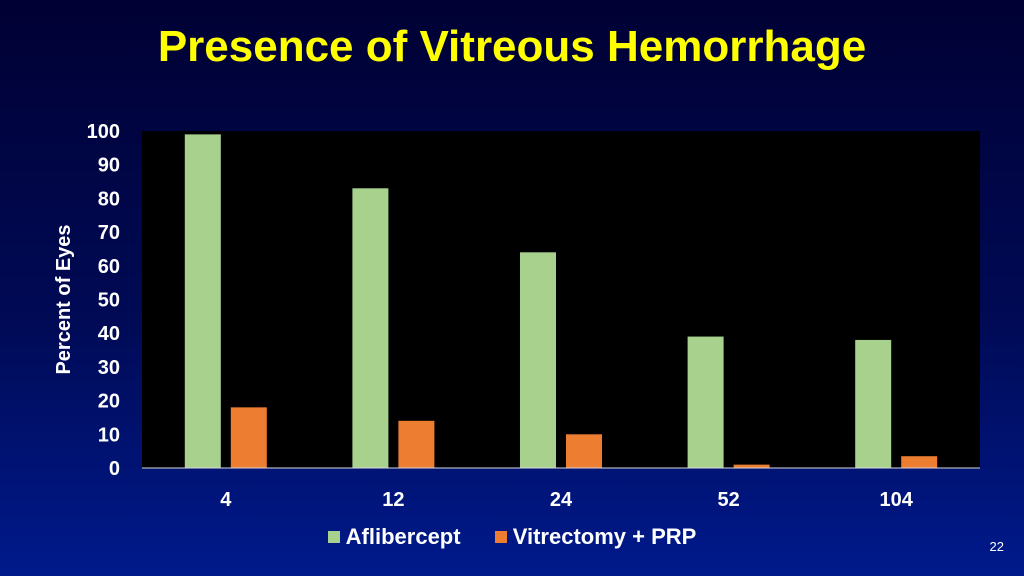 This screenshot has height=576, width=1024. What do you see at coordinates (500, 537) in the screenshot?
I see `legend-swatch-vitrectomy` at bounding box center [500, 537].